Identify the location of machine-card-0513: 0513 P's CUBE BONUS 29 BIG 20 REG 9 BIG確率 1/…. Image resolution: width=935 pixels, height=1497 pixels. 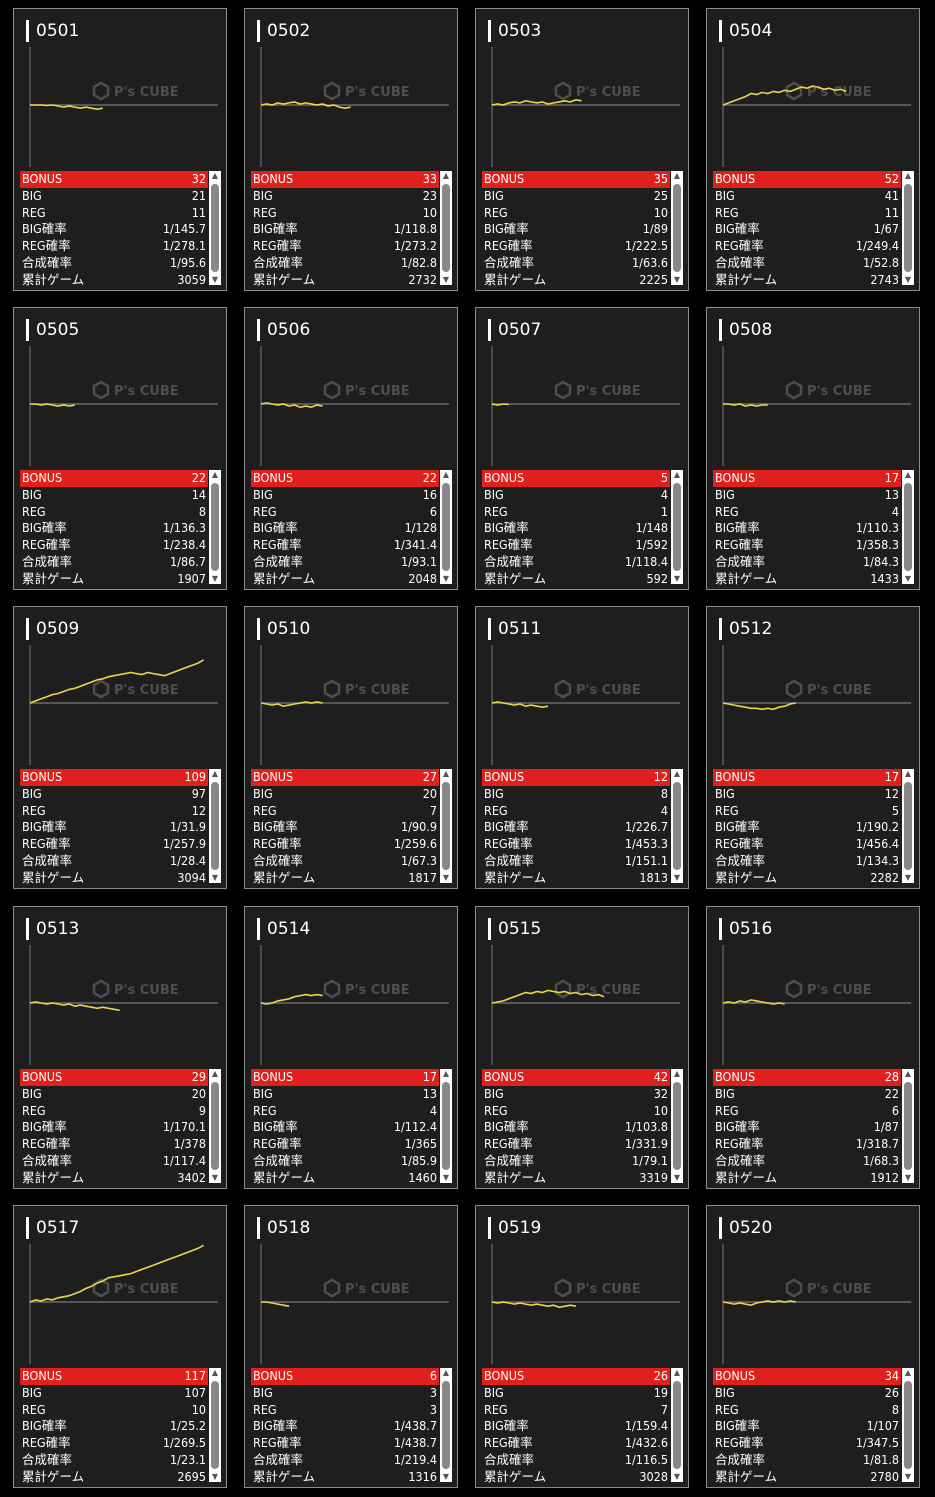
(120, 1047).